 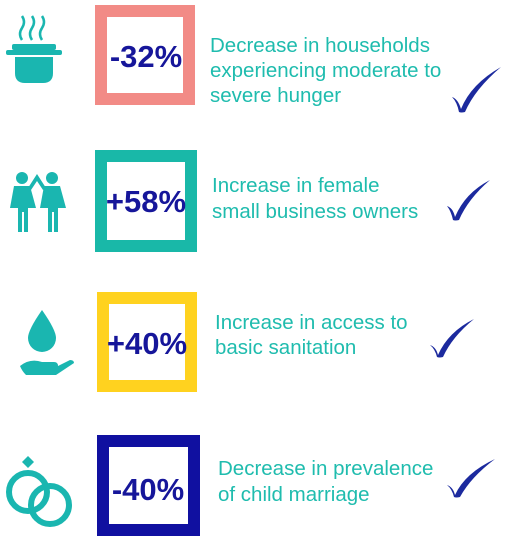 I want to click on description: small business owners, so click(x=315, y=211).